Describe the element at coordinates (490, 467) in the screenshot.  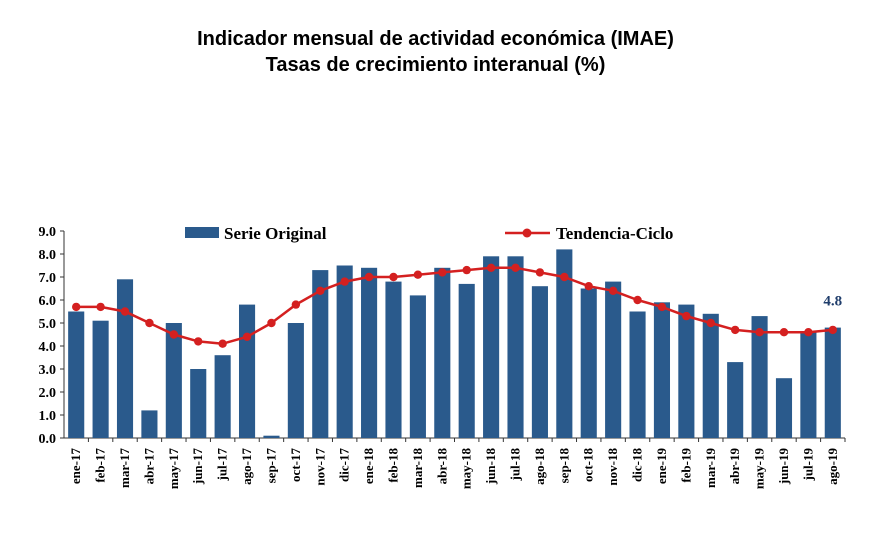
I see `x-tick-label: jun-18` at that location.